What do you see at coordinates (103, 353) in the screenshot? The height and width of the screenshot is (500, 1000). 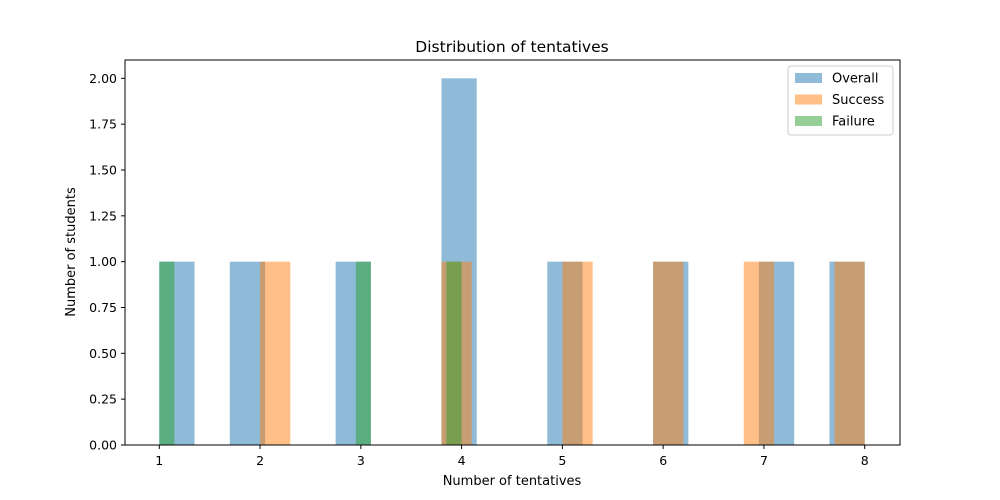 I see `y-tick-label: 0.50` at bounding box center [103, 353].